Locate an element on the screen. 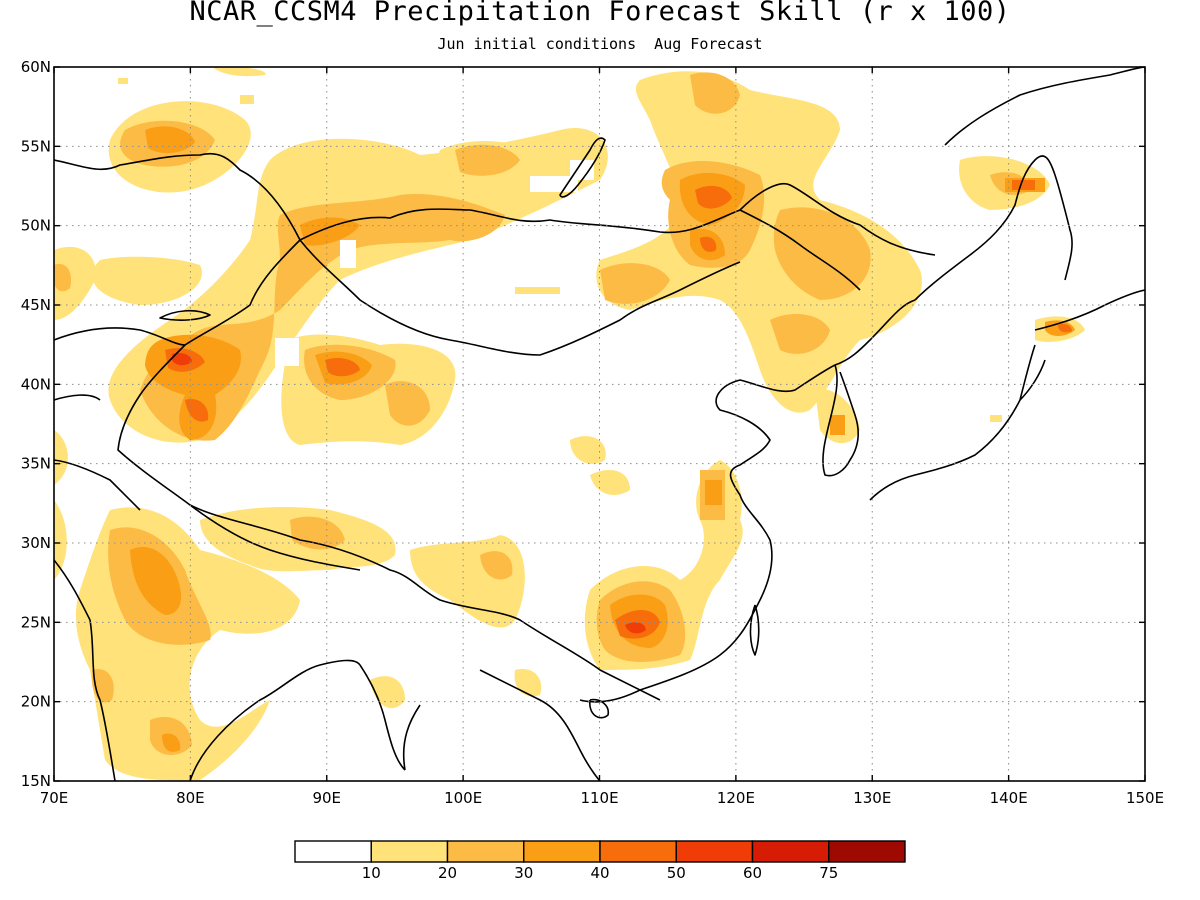 The width and height of the screenshot is (1200, 900). lat-tick-label: 60N is located at coordinates (36, 67).